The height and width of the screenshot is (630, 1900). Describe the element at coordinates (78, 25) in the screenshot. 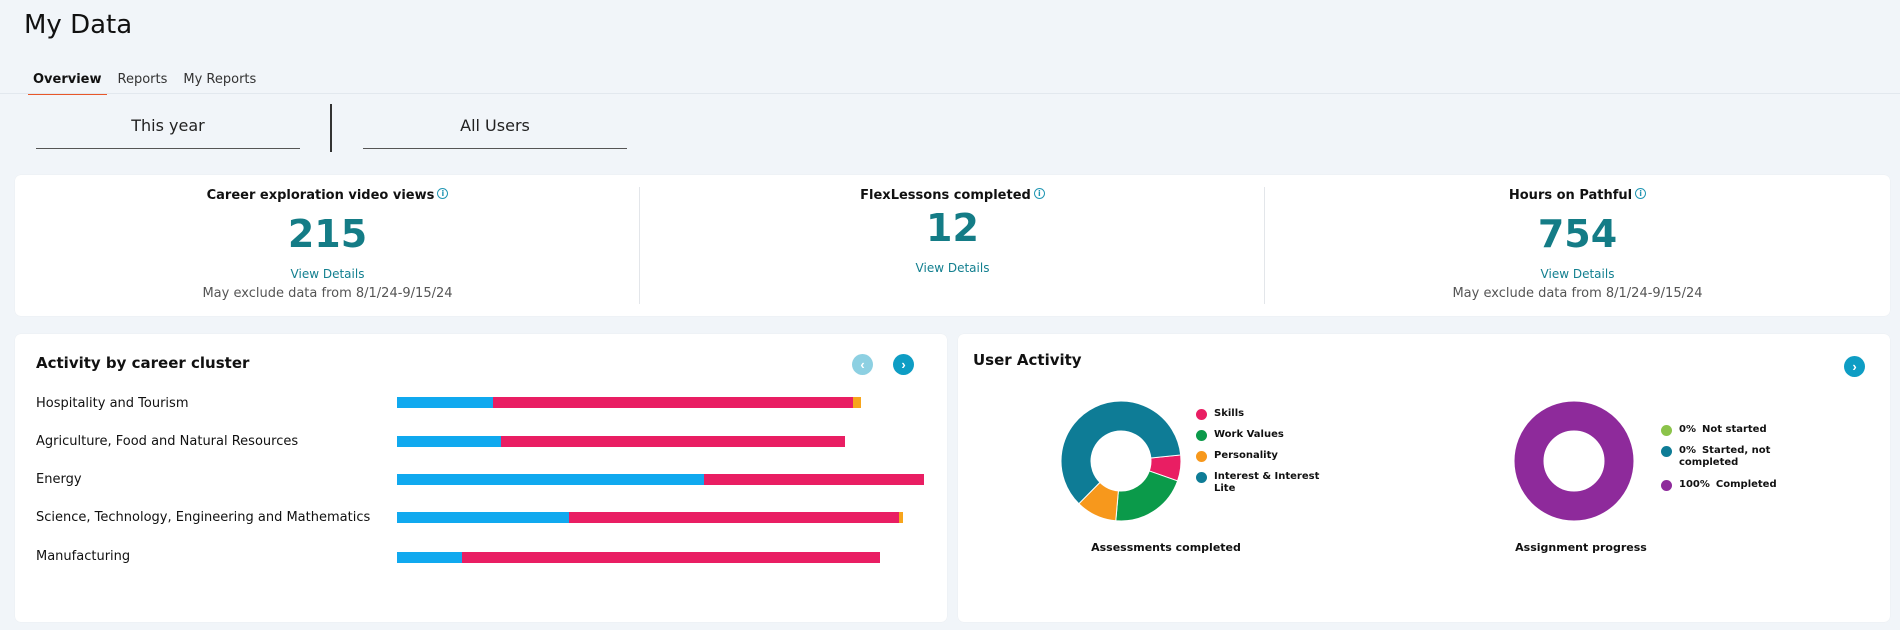

I see `page-title: My Data` at that location.